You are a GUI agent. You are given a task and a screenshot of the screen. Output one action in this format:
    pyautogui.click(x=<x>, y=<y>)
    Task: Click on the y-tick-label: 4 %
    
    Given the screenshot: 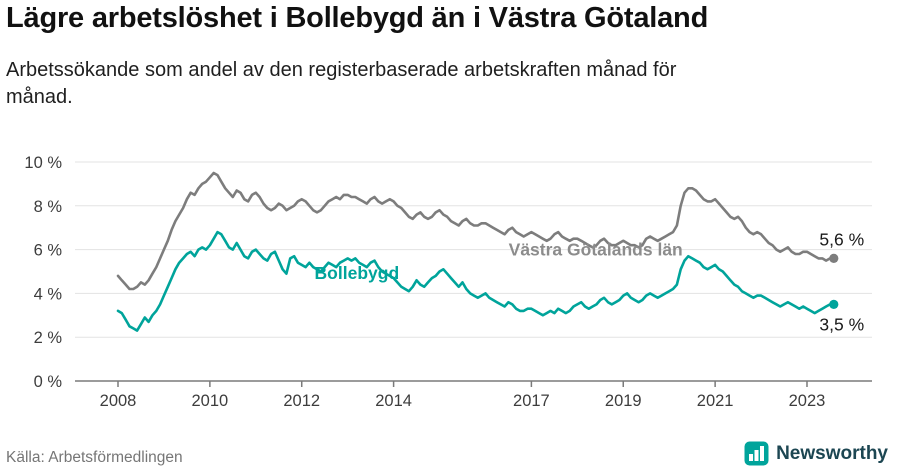 What is the action you would take?
    pyautogui.click(x=48, y=294)
    